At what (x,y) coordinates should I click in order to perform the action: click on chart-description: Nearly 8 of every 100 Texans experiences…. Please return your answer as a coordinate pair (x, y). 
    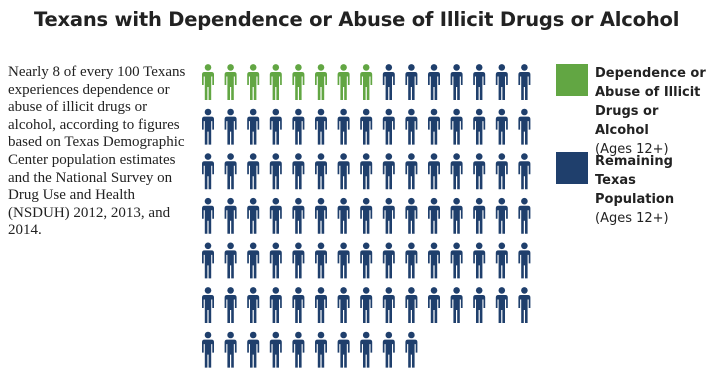
    Looking at the image, I should click on (97, 151).